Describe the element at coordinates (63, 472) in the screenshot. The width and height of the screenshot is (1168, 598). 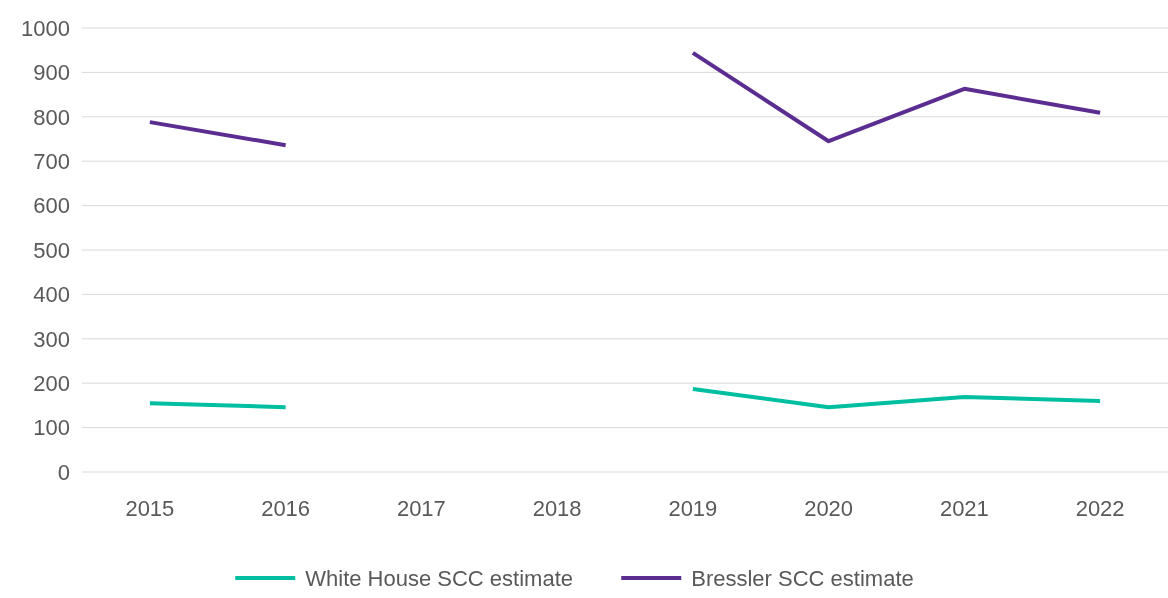
I see `y-tick-label: 0` at that location.